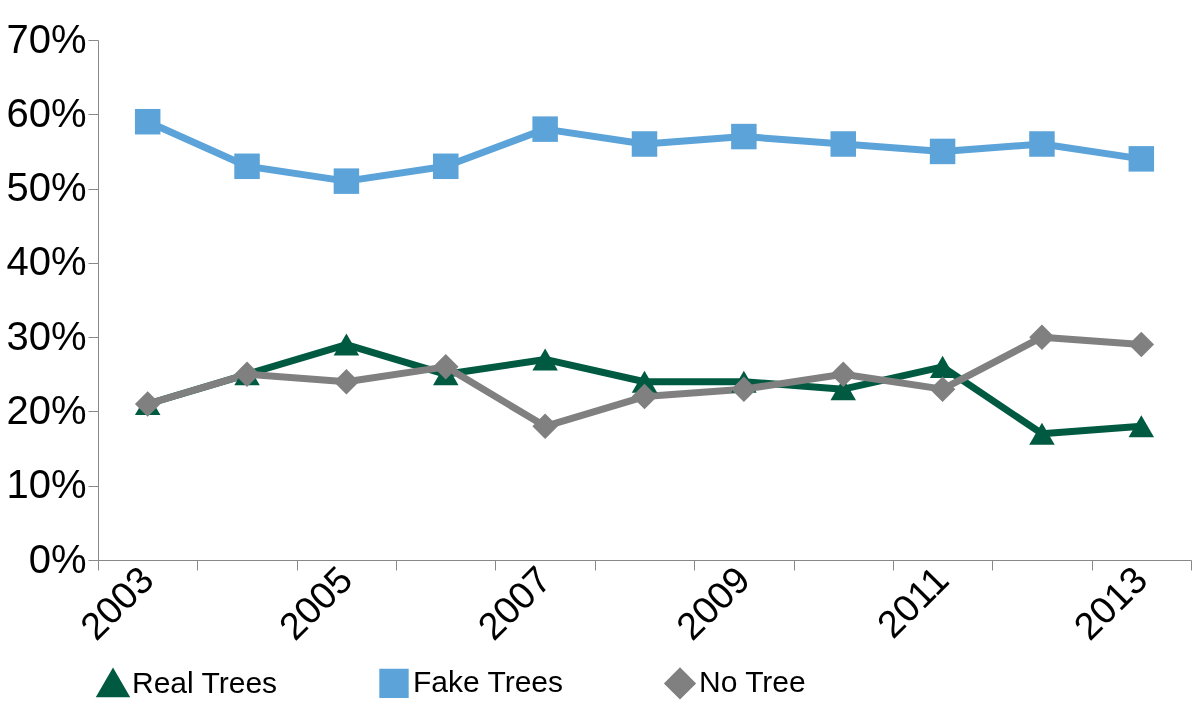  What do you see at coordinates (205, 683) in the screenshot?
I see `legend-label: Real Trees` at bounding box center [205, 683].